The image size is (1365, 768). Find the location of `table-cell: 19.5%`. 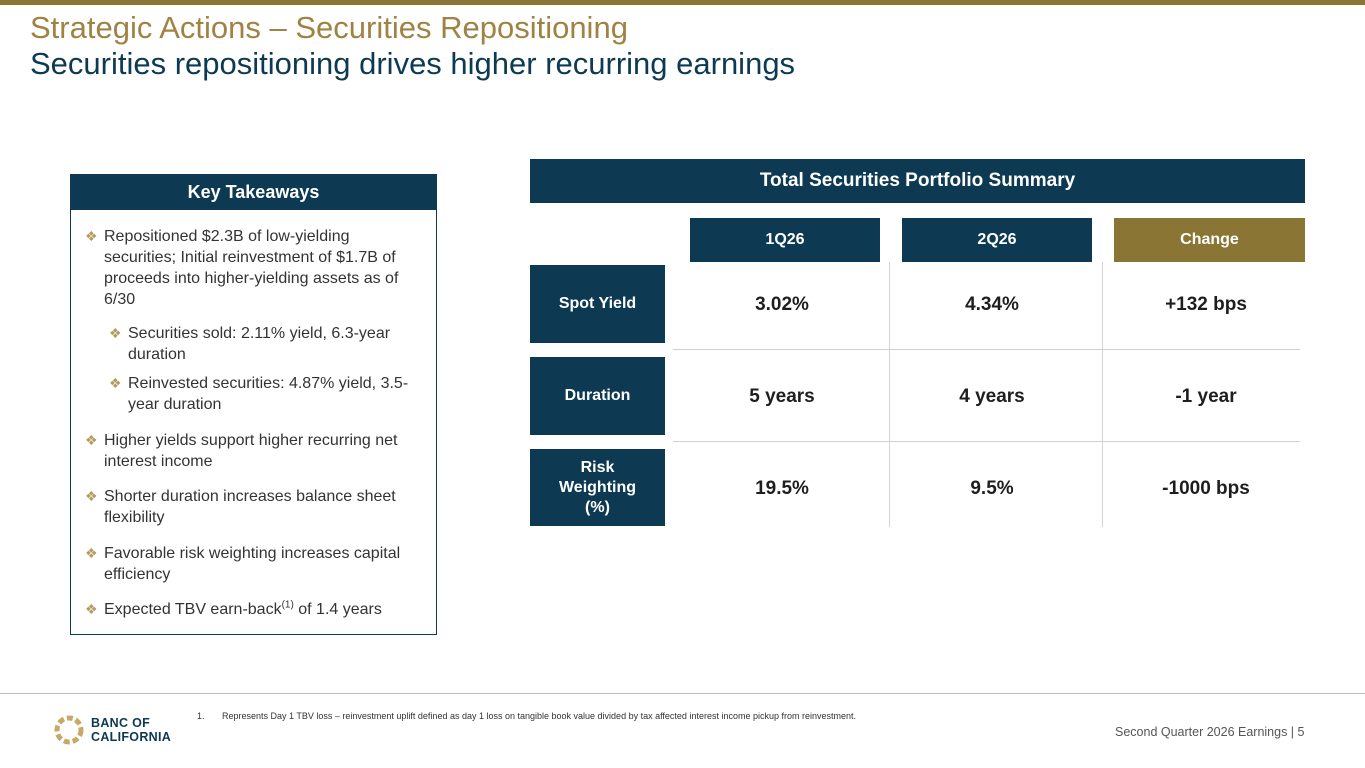

table-cell: 19.5% is located at coordinates (782, 488).